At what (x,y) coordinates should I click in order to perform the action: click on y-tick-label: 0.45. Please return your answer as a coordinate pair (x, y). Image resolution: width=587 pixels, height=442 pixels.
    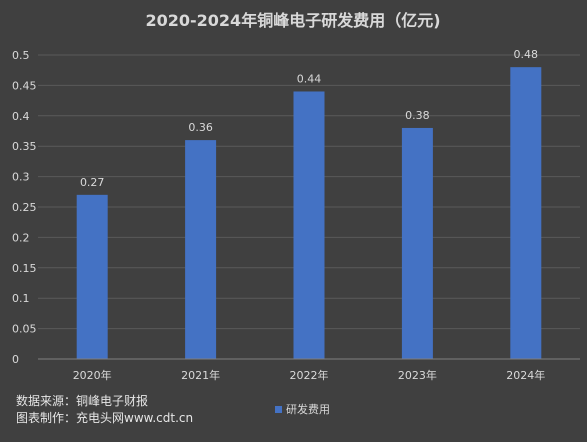
    Looking at the image, I should click on (24, 85).